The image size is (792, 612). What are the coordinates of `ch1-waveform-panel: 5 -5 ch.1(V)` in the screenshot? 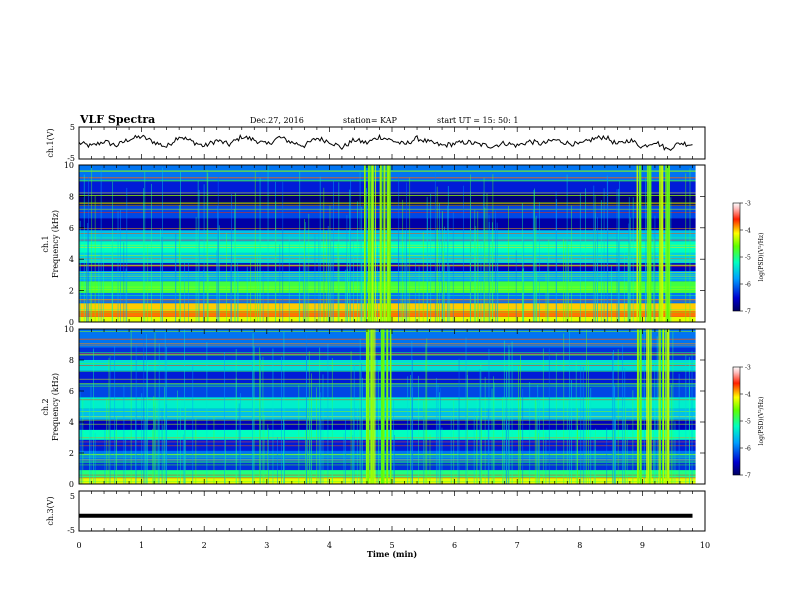 It's located at (376, 143).